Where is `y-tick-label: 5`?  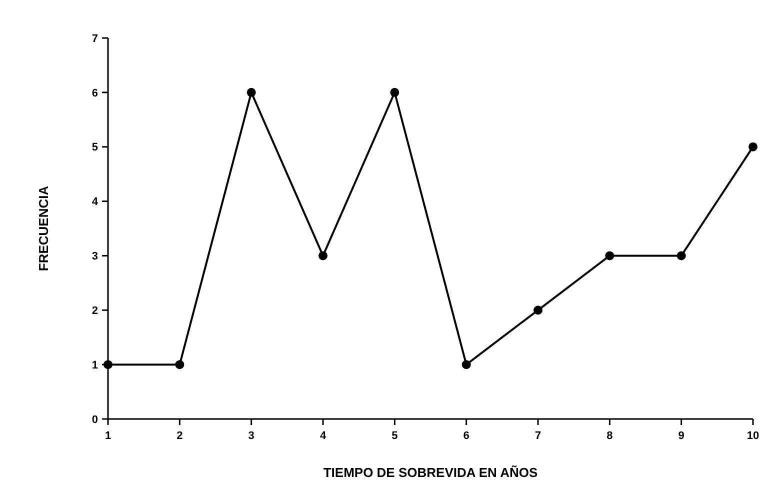
y-tick-label: 5 is located at coordinates (95, 148).